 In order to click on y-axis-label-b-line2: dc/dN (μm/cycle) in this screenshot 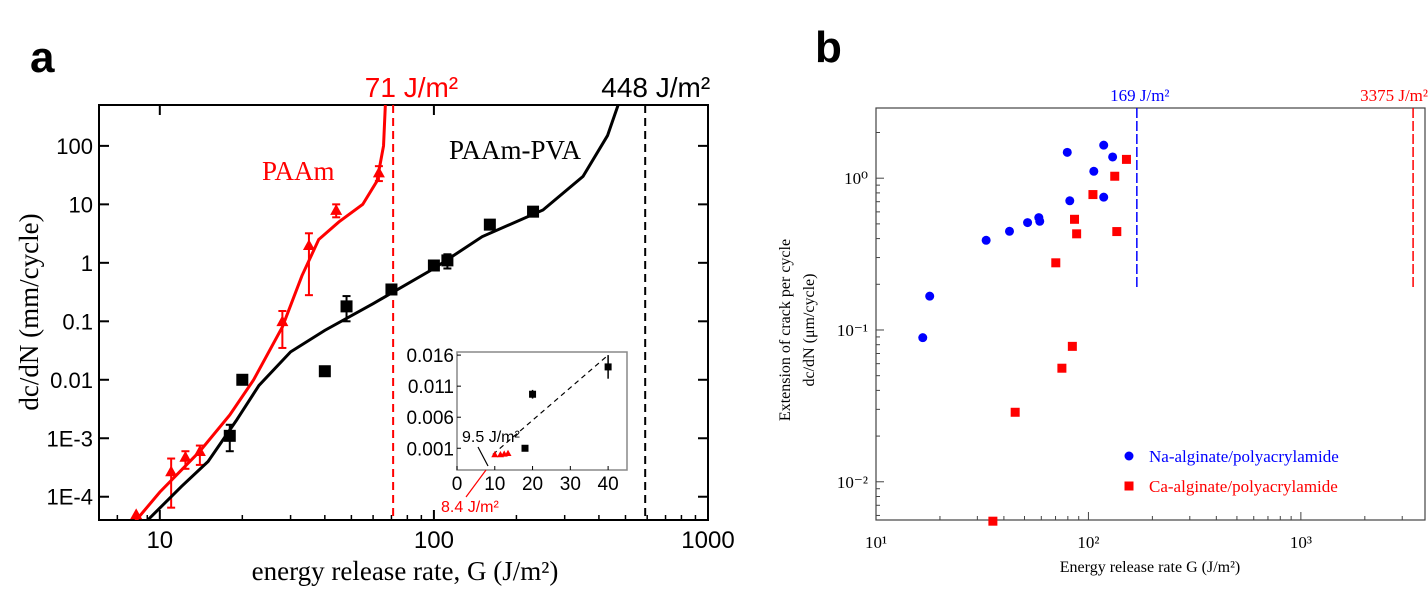, I will do `click(809, 330)`.